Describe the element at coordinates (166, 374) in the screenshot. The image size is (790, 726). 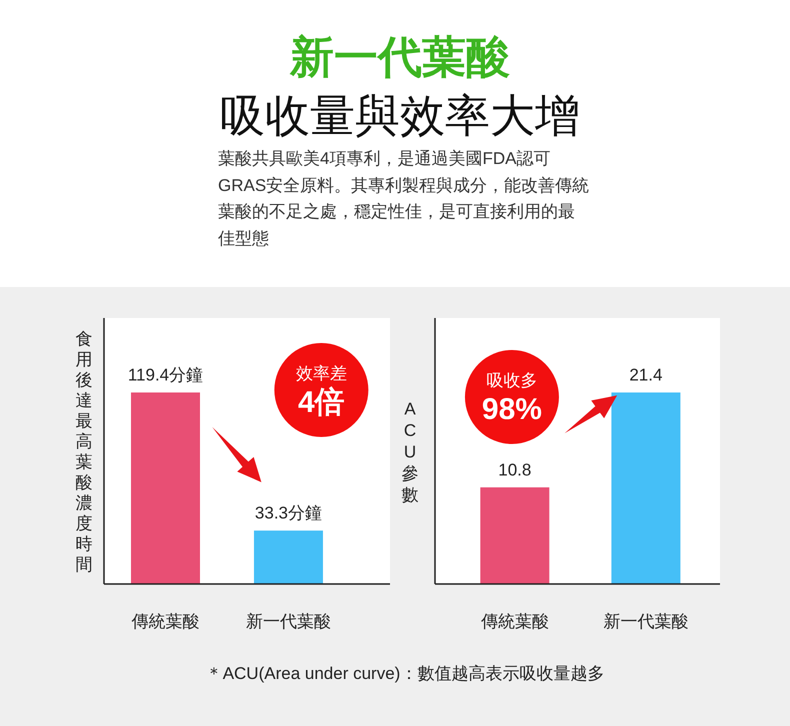
I see `data-label: 119.4分鐘` at that location.